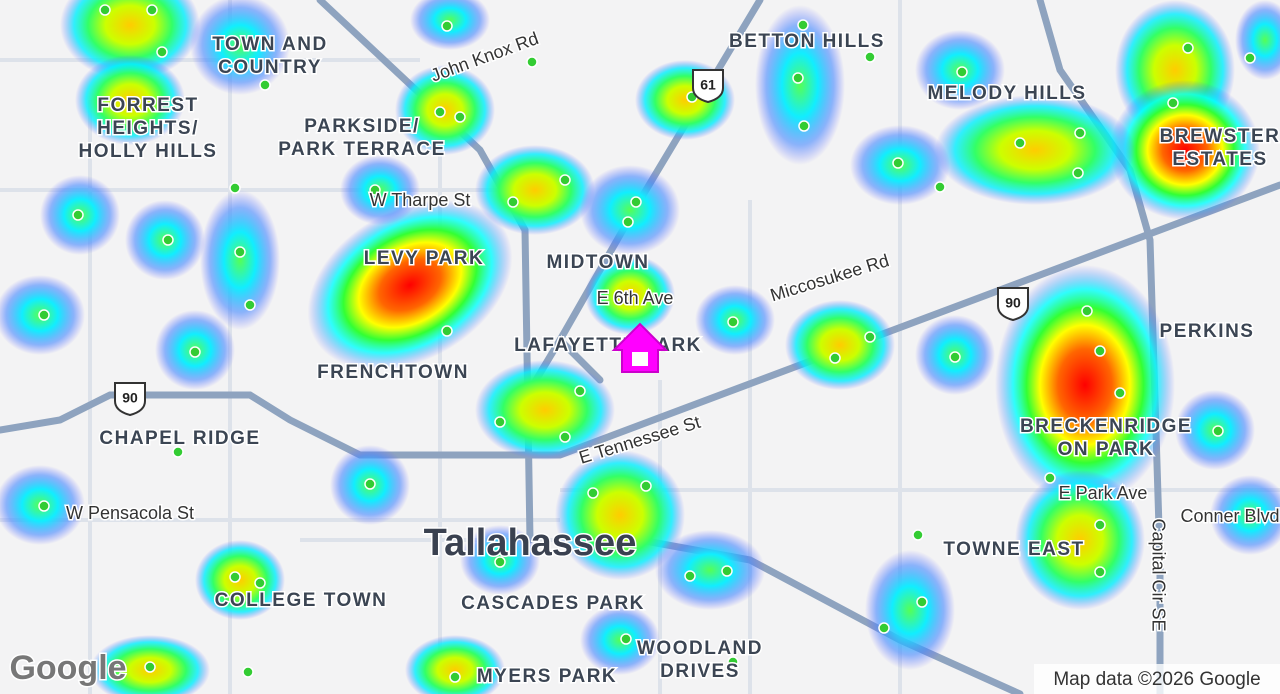 The width and height of the screenshot is (1280, 694). What do you see at coordinates (608, 345) in the screenshot?
I see `neighborhood-label: LAFAYETTE PARK` at bounding box center [608, 345].